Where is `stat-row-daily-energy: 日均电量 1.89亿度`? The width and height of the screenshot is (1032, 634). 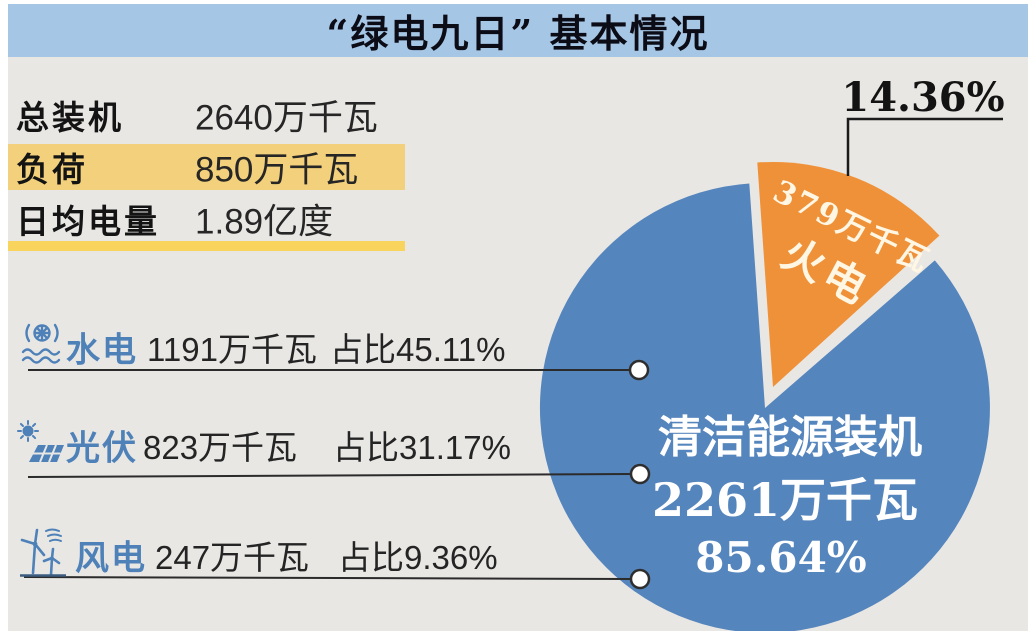 stat-row-daily-energy: 日均电量 1.89亿度 is located at coordinates (206, 219).